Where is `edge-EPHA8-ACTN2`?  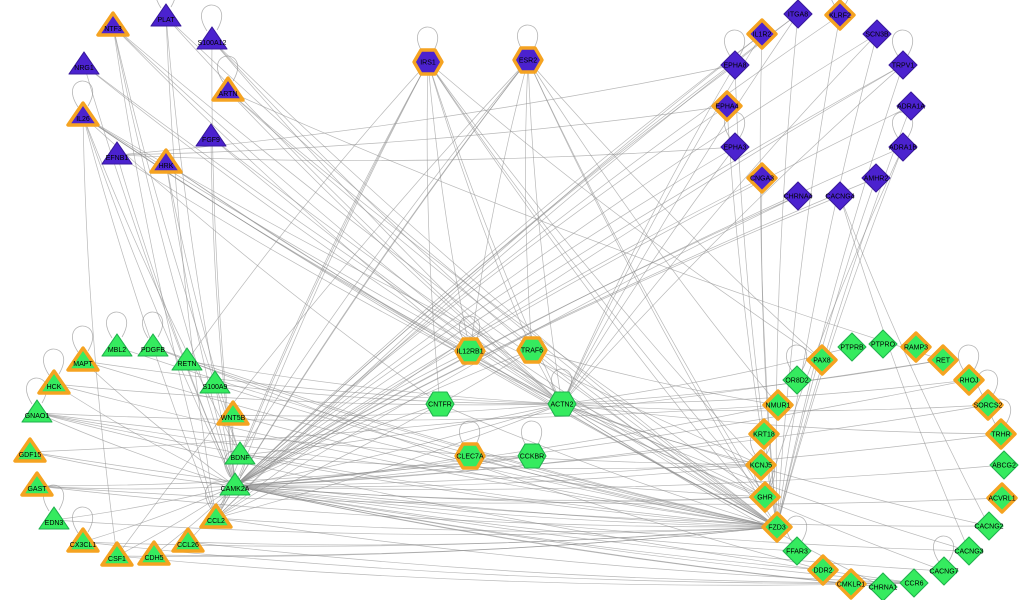
edge-EPHA8-ACTN2 is located at coordinates (648, 234).